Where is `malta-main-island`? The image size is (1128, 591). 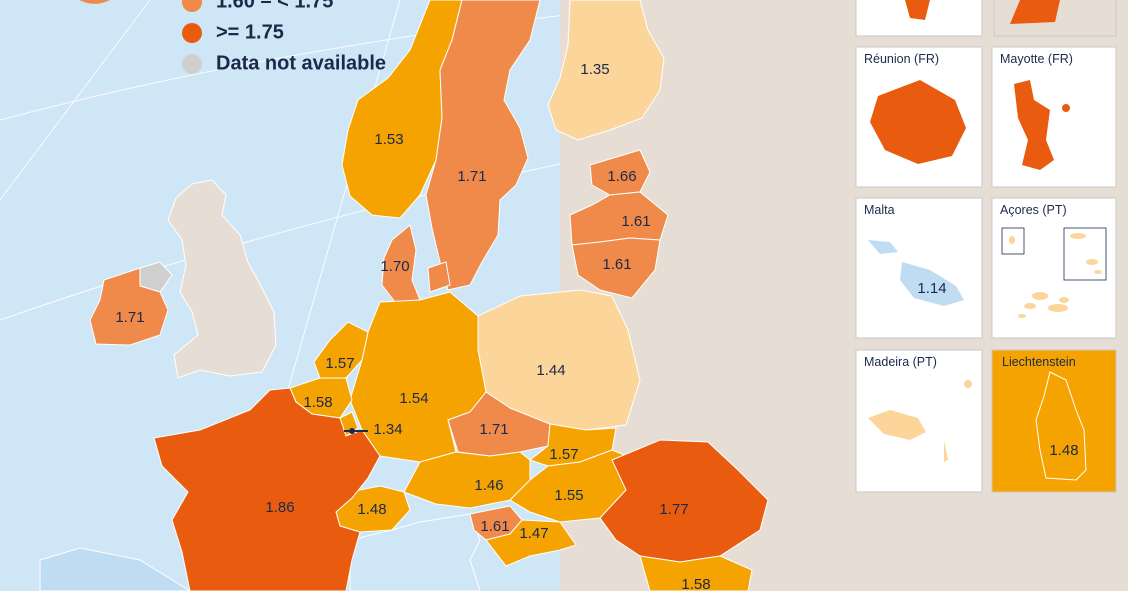 malta-main-island is located at coordinates (932, 284).